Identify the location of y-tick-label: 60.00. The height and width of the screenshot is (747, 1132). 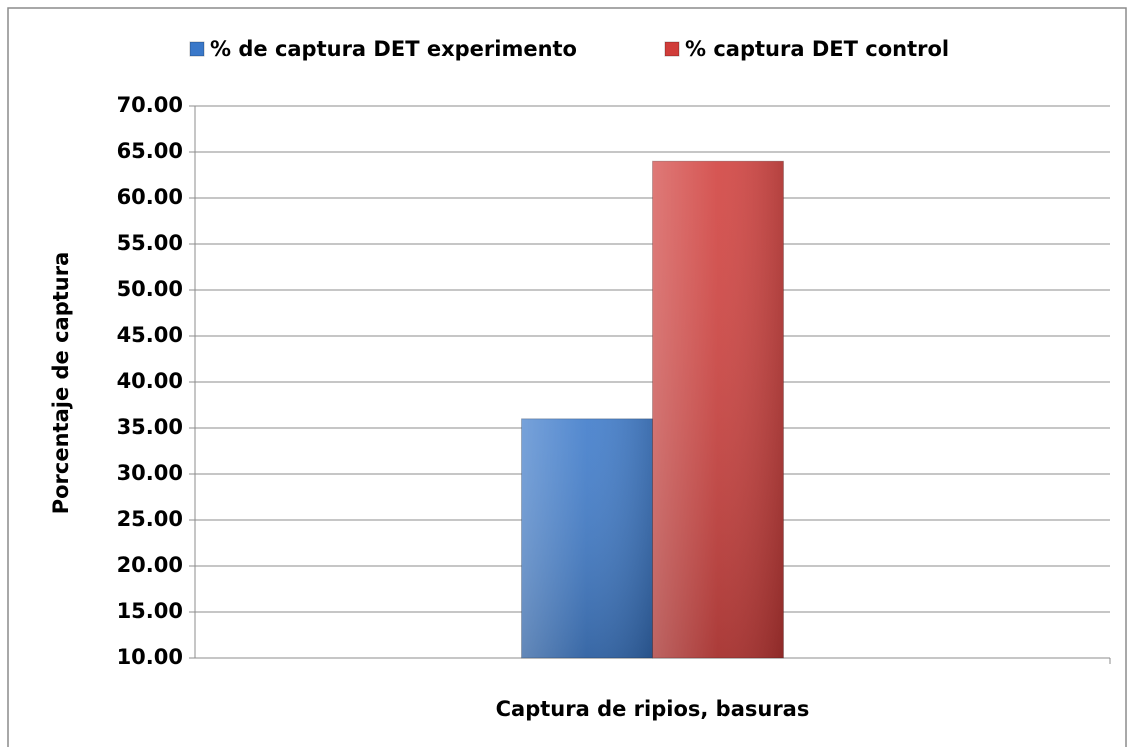
(150, 197).